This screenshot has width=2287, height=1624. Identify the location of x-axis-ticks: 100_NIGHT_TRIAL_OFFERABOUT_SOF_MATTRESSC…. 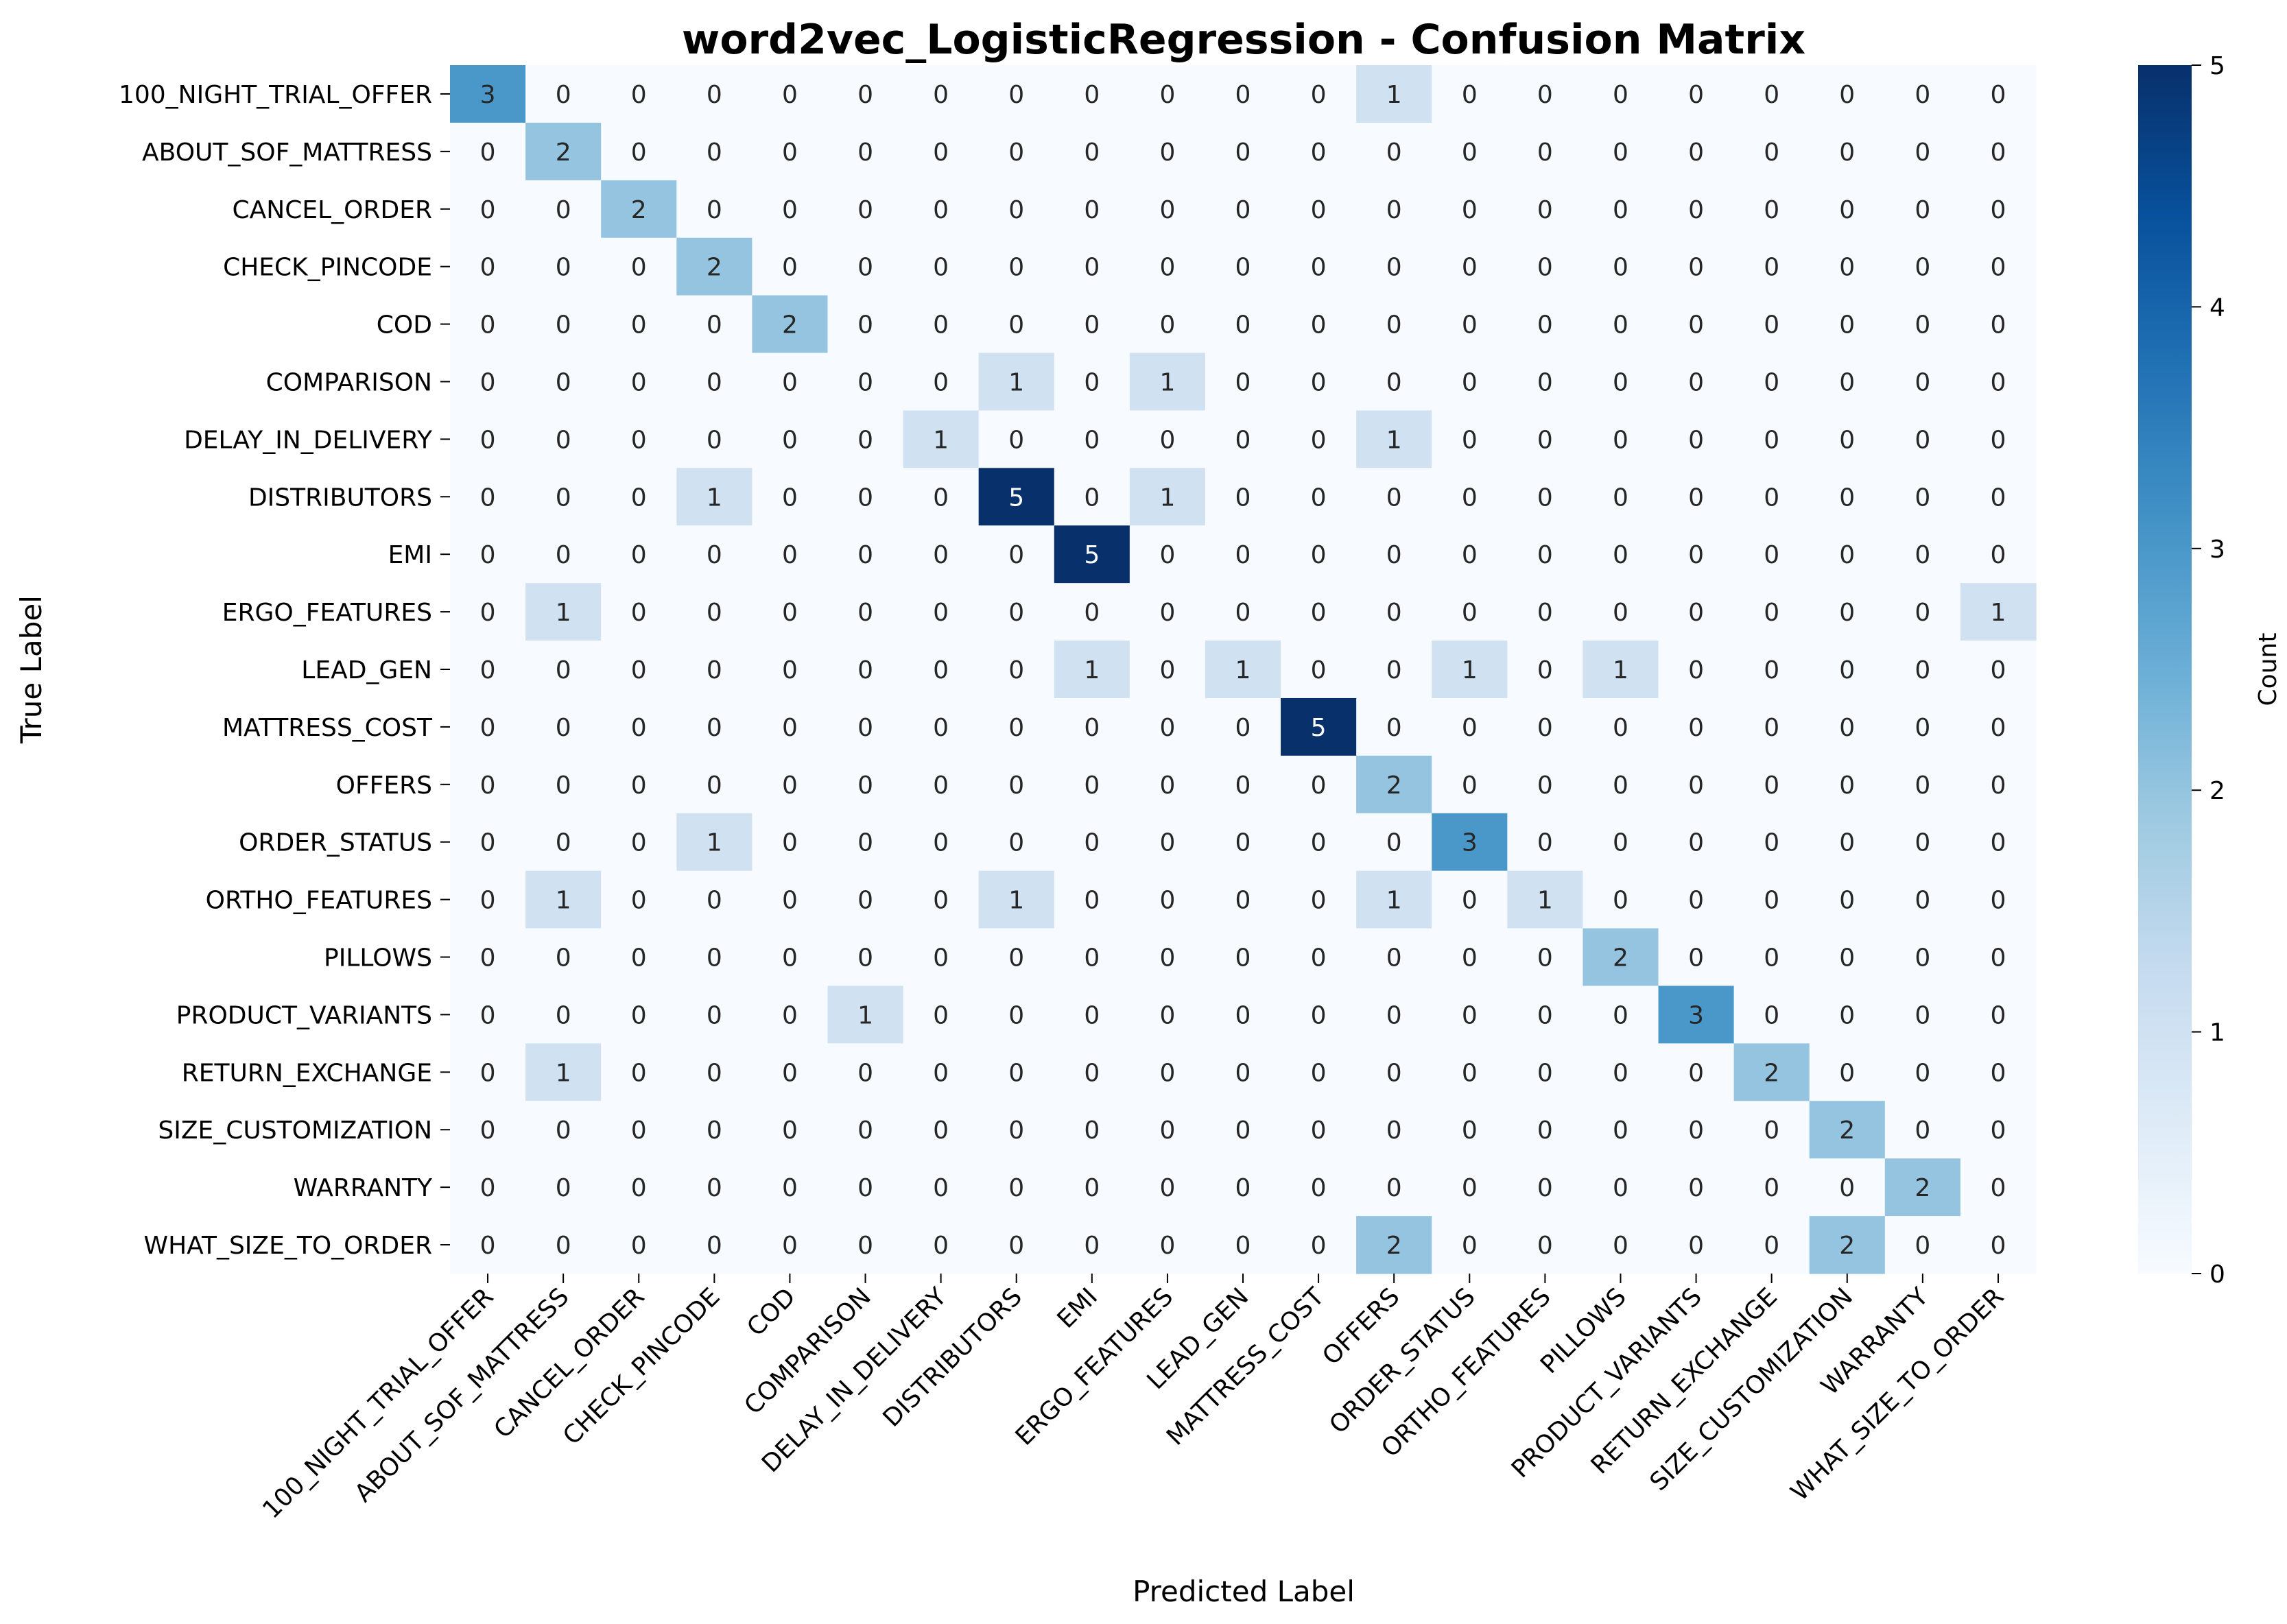
(1133, 1399).